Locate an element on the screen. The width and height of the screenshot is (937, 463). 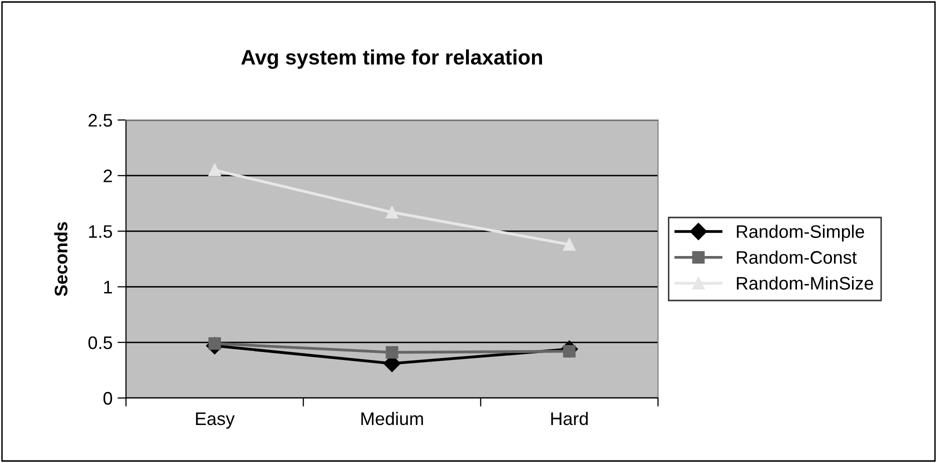
chart-title: Avg system time for relaxation is located at coordinates (391, 59).